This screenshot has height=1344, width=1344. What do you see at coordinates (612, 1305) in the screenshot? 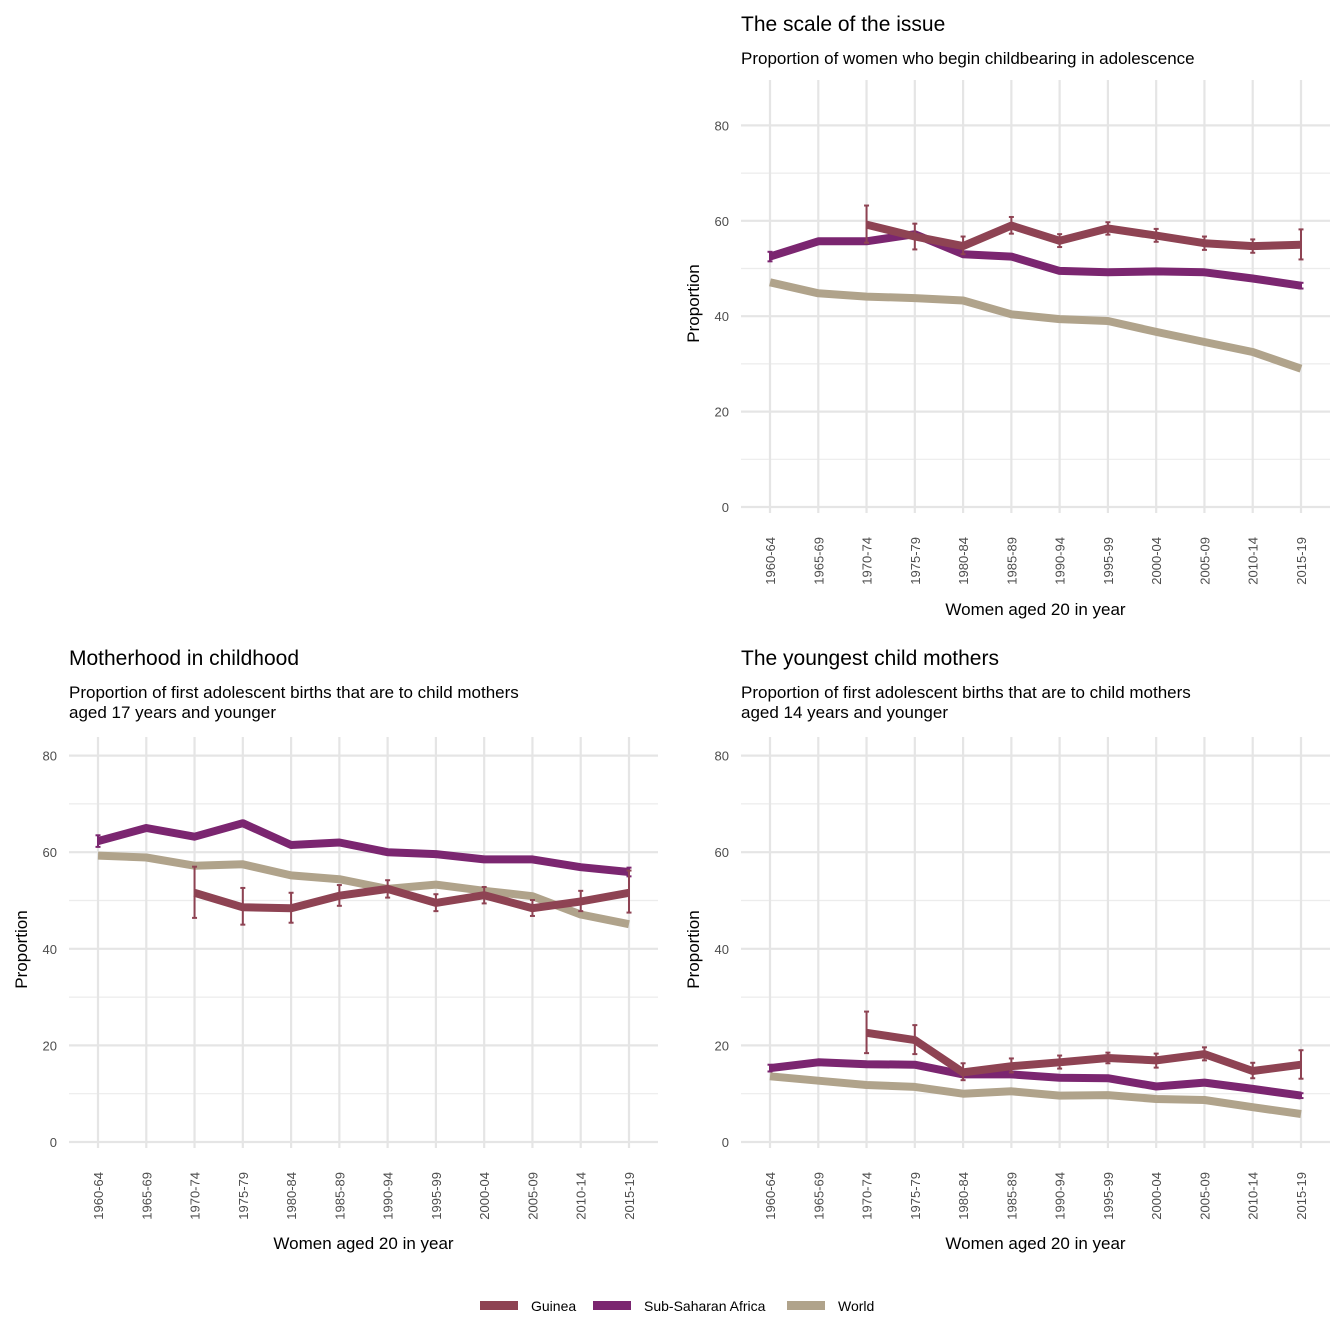
I see `legend-key-sub-saharan-africa` at bounding box center [612, 1305].